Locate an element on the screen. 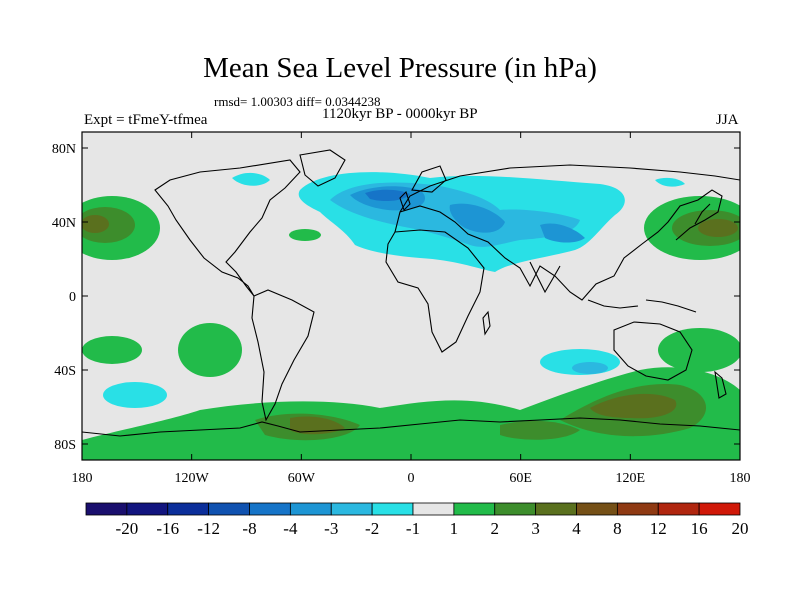 This screenshot has height=600, width=800. colorbar-label: 2 is located at coordinates (495, 528).